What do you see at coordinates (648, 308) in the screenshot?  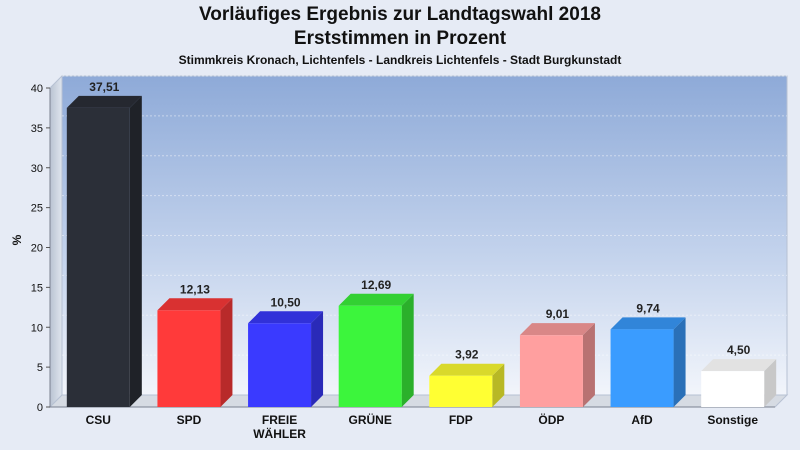 I see `data-label: 9,74` at bounding box center [648, 308].